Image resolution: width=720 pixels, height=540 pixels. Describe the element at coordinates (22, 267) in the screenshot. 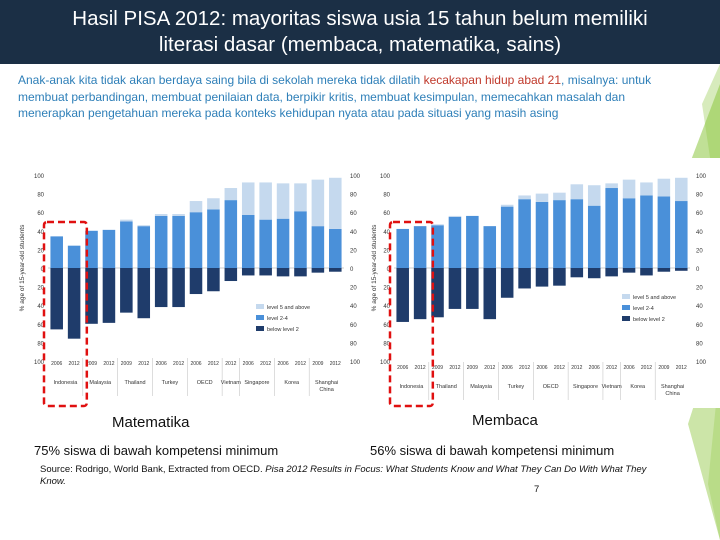

I see `y-axis-label: % age of 15-year-old students` at that location.